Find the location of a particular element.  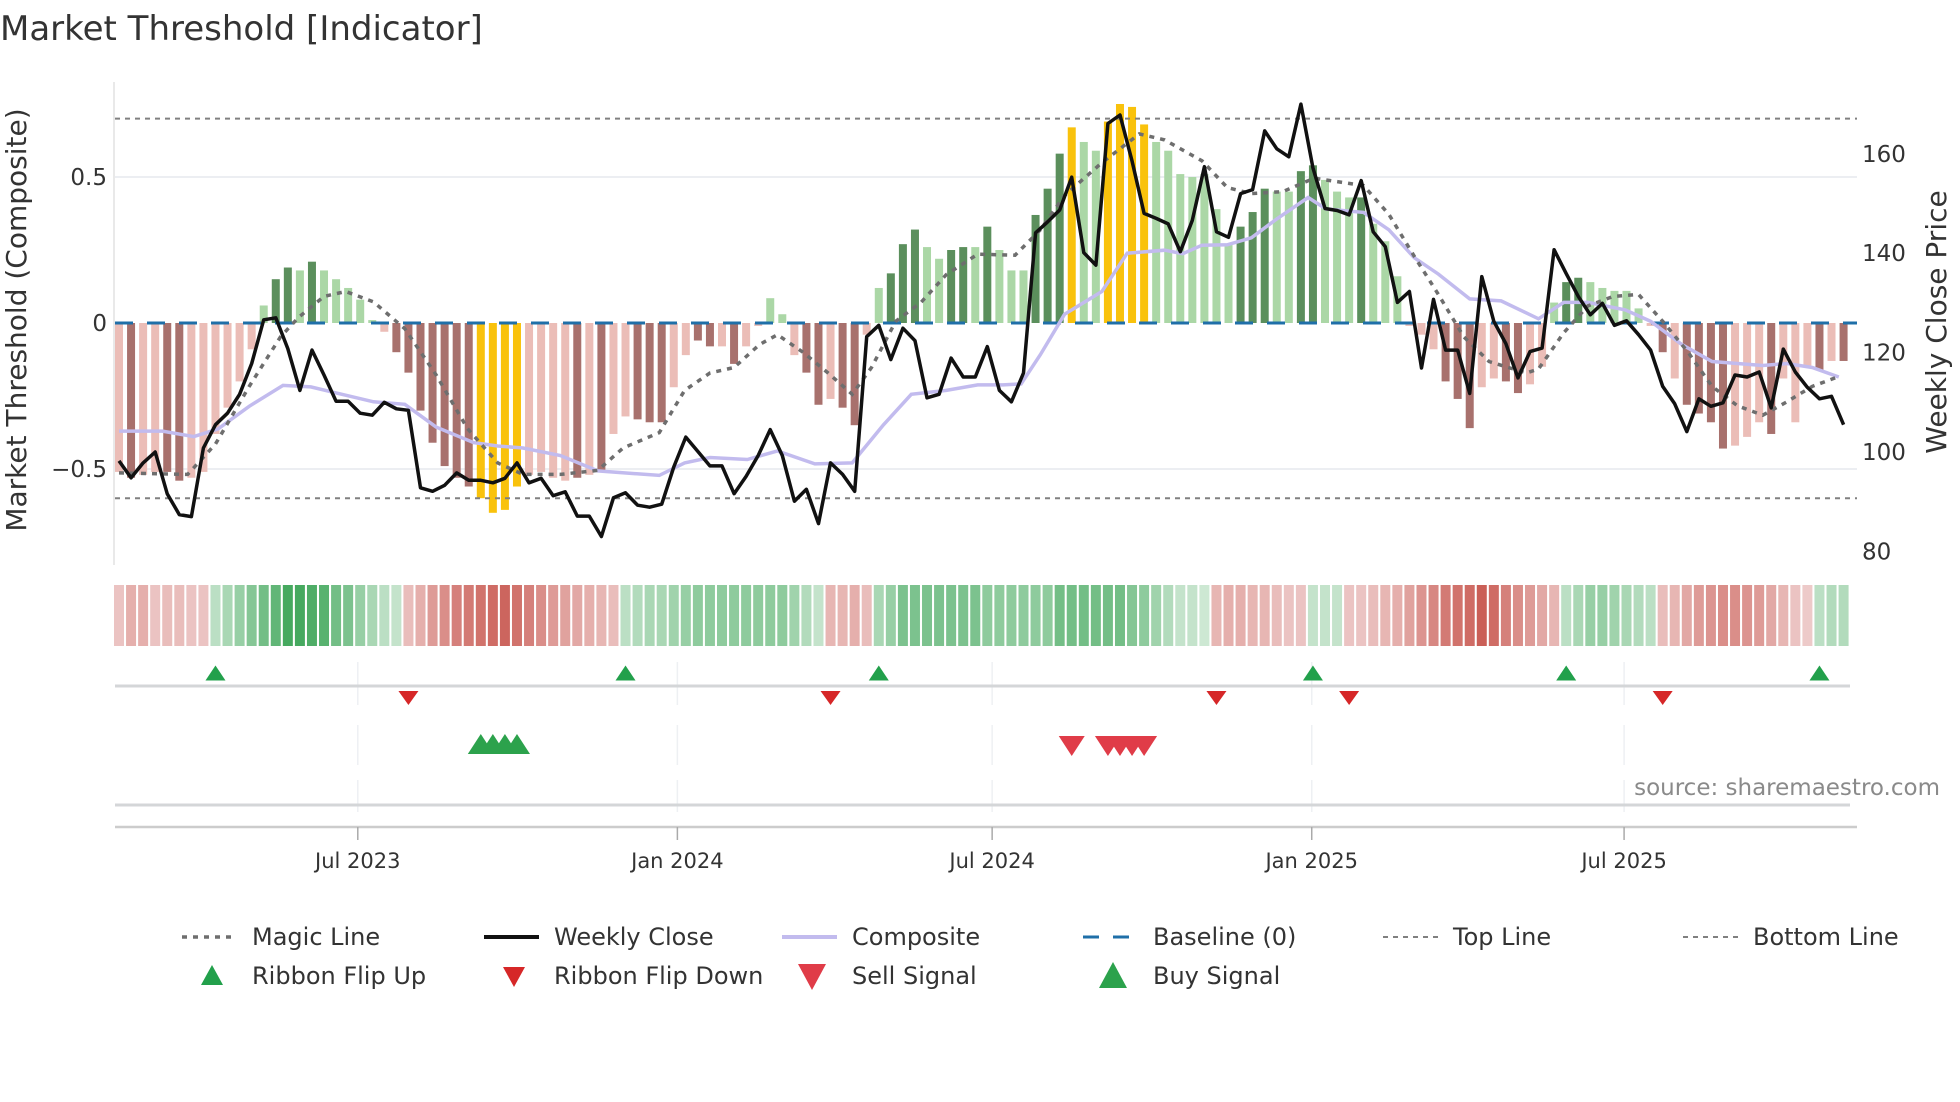

y2-tick-label: 160 is located at coordinates (1884, 155).